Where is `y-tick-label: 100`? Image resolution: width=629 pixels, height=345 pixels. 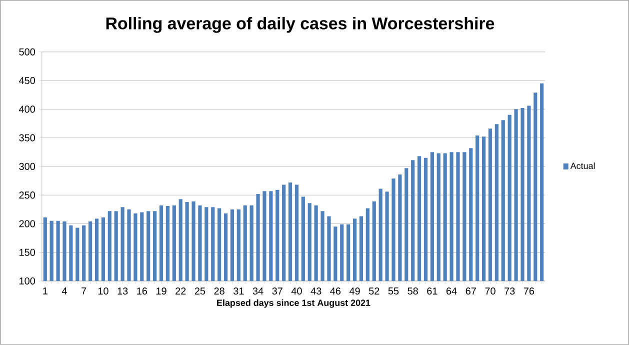
y-tick-label: 100 is located at coordinates (28, 281).